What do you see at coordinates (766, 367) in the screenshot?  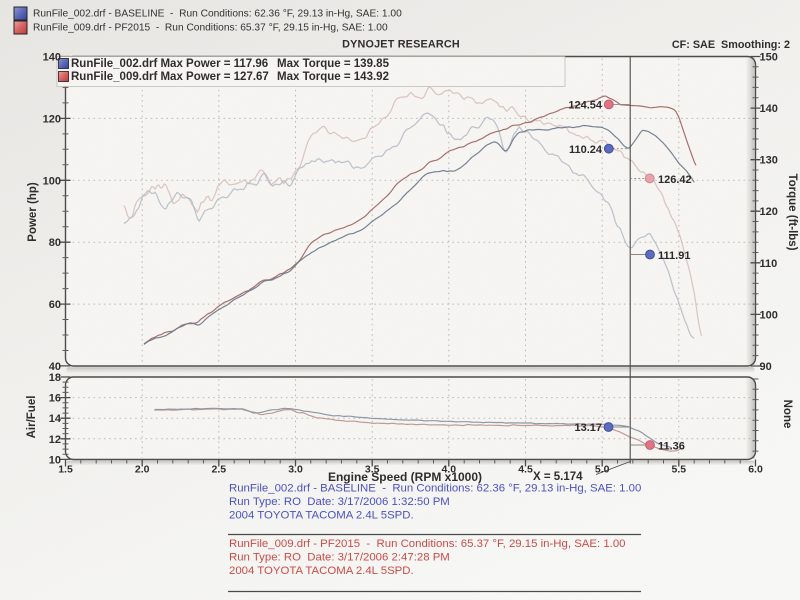 I see `svg-text: 90` at bounding box center [766, 367].